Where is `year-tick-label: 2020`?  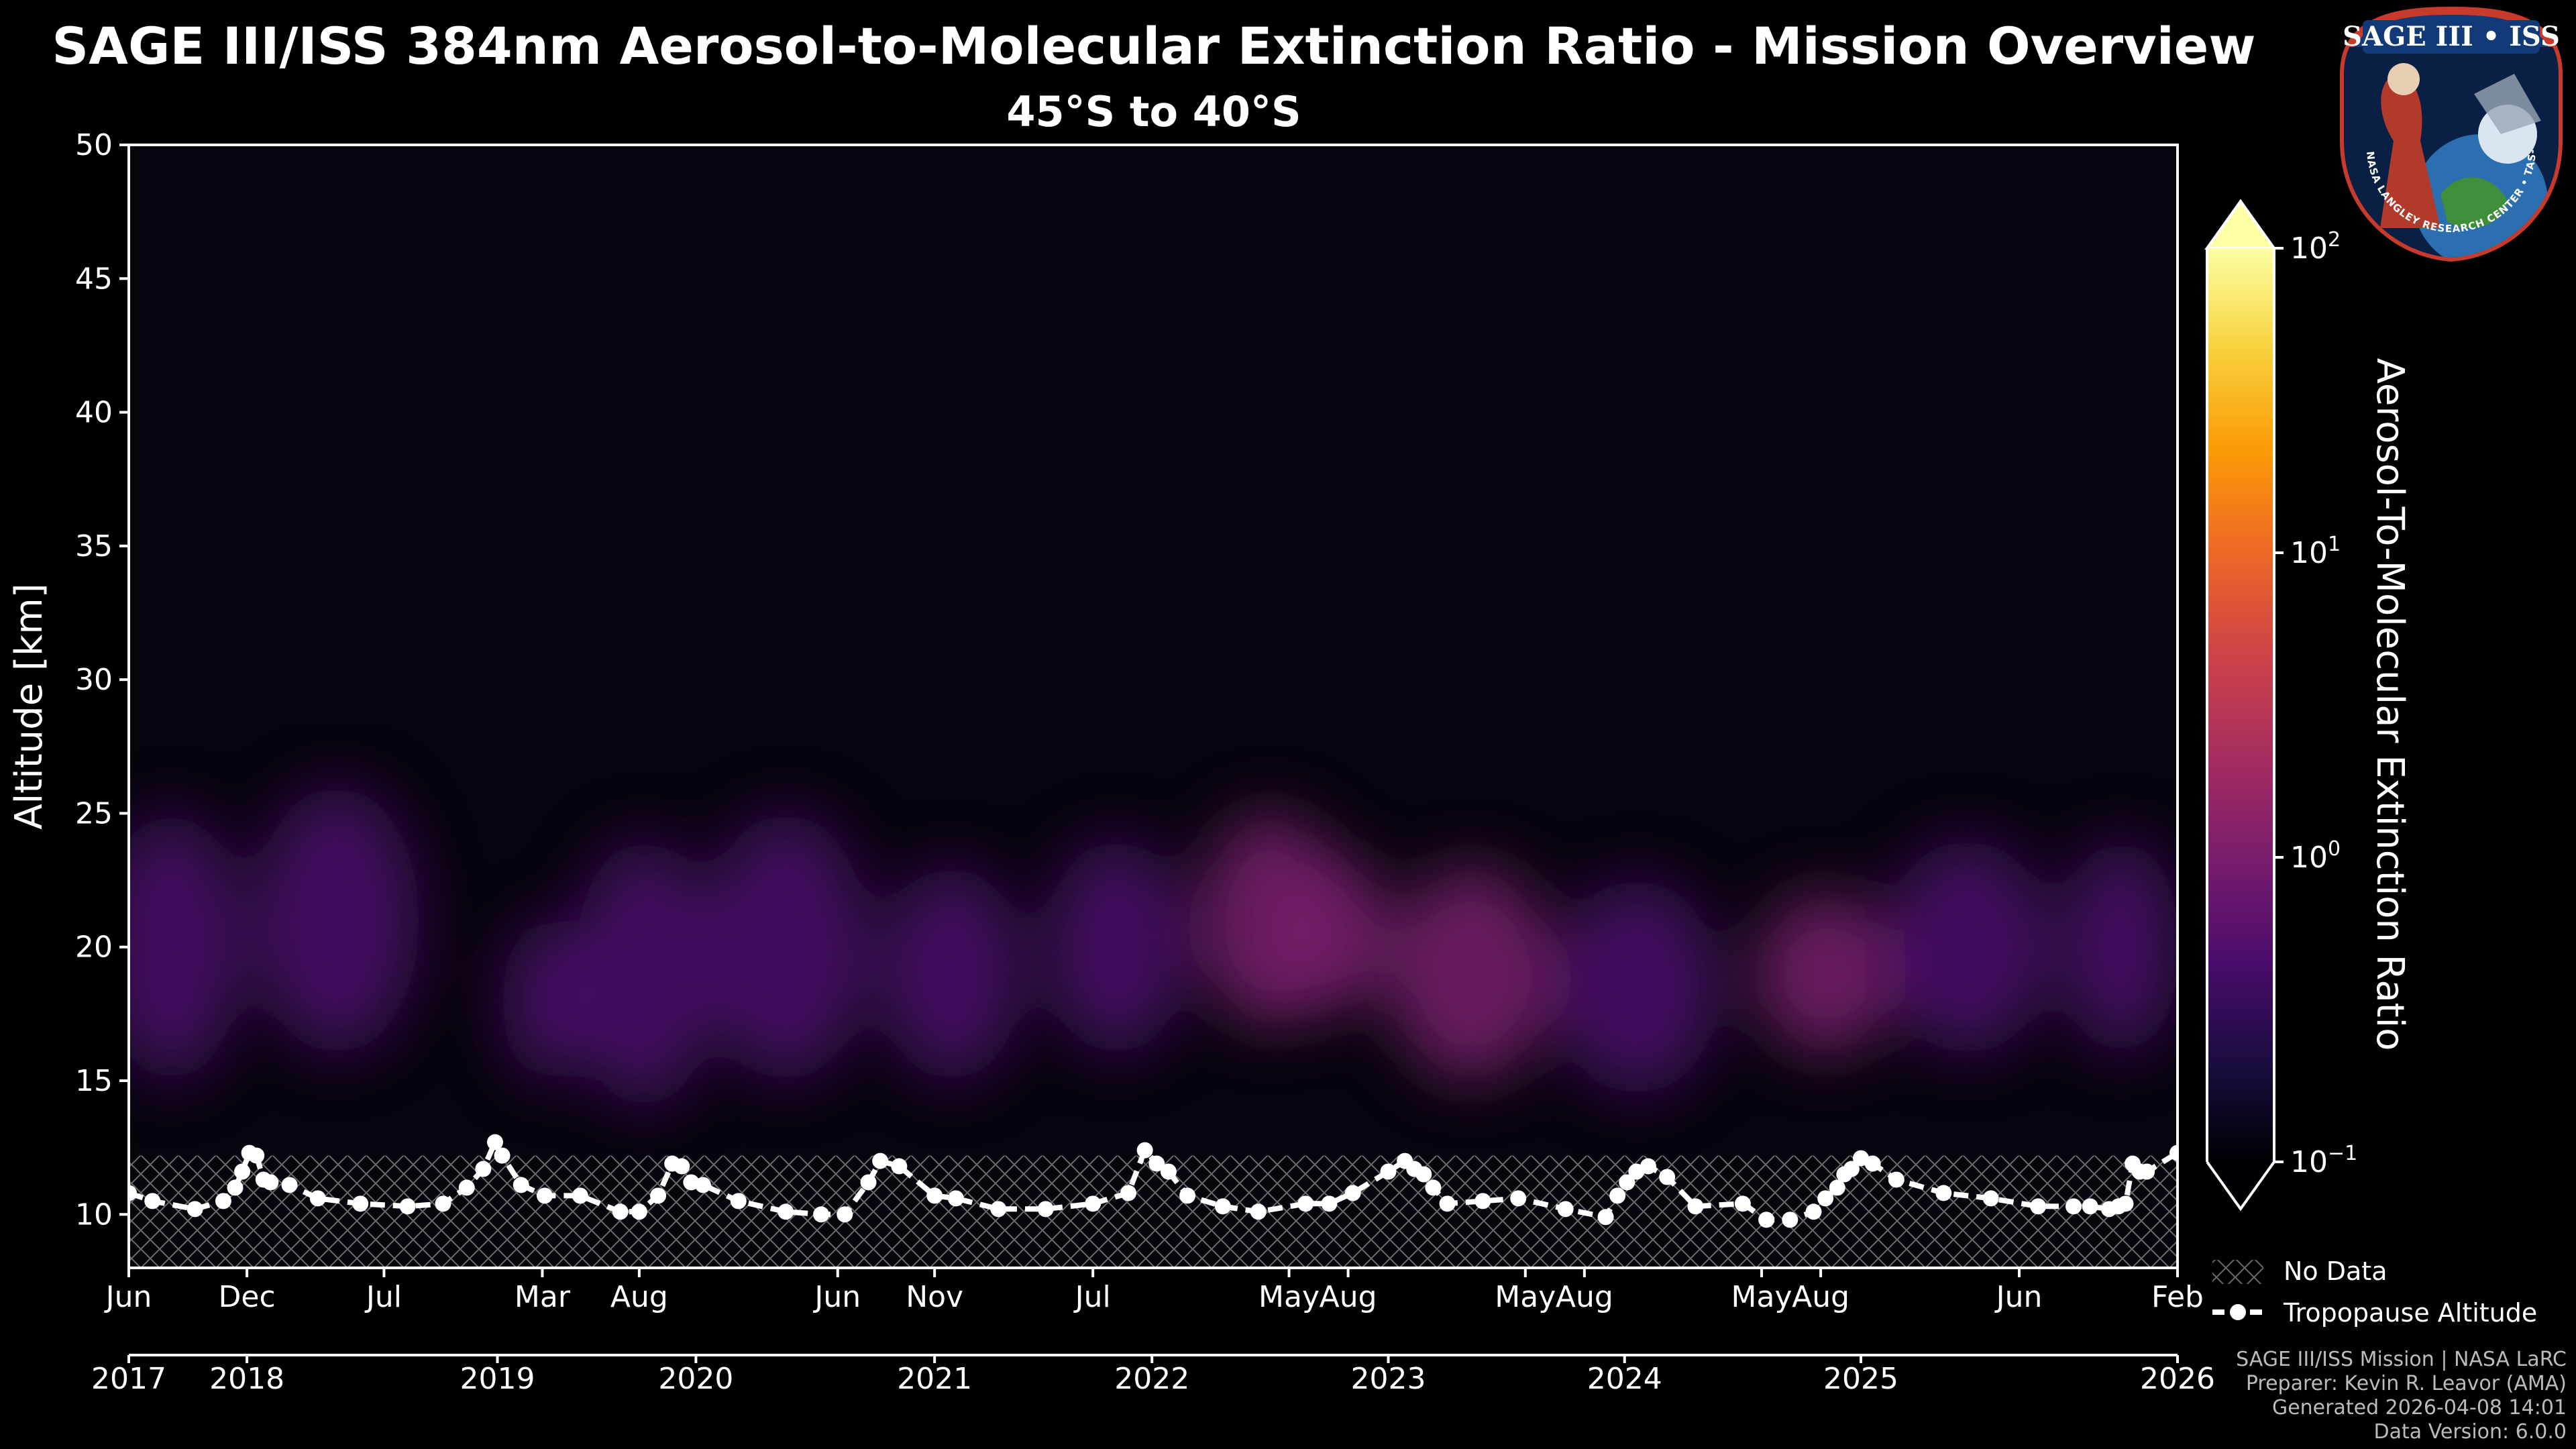
year-tick-label: 2020 is located at coordinates (695, 1379).